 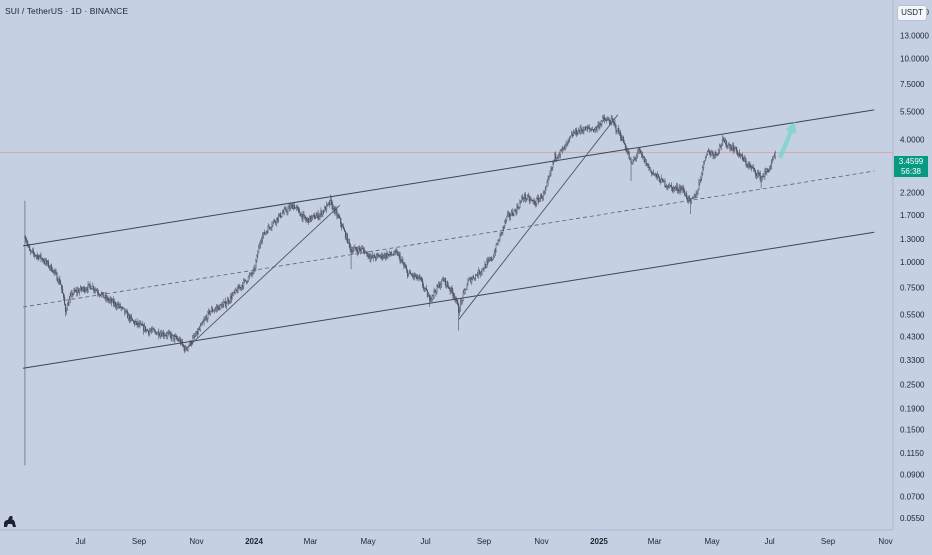 I want to click on tradingview-logo-icon, so click(x=10, y=521).